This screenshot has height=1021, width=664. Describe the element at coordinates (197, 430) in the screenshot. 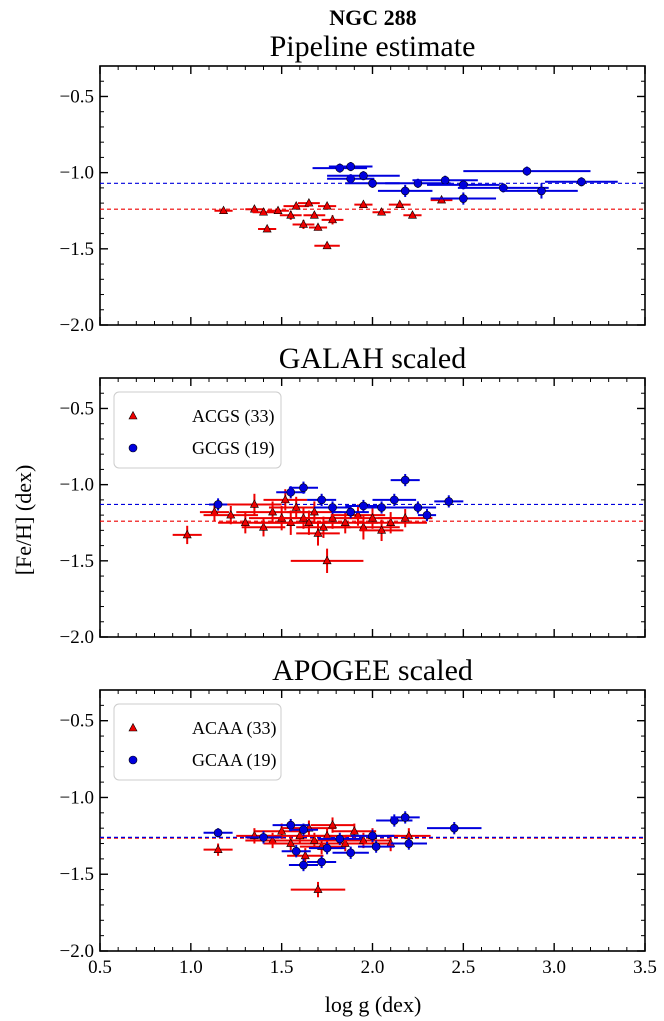

I see `legend: ACGS (33) GCGS (19)` at that location.